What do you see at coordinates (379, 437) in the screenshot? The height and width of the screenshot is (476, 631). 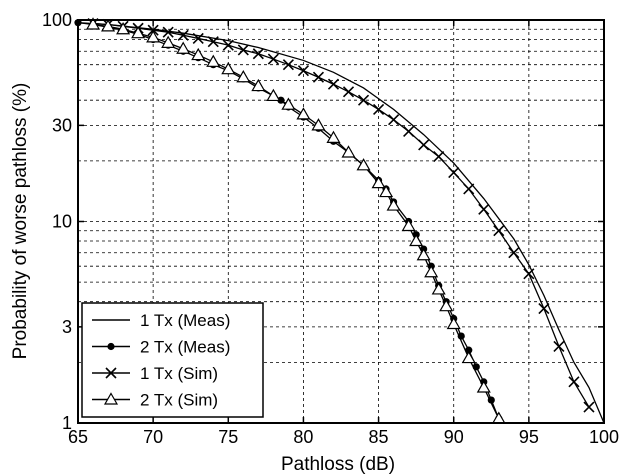 I see `x-tick-label: 85` at bounding box center [379, 437].